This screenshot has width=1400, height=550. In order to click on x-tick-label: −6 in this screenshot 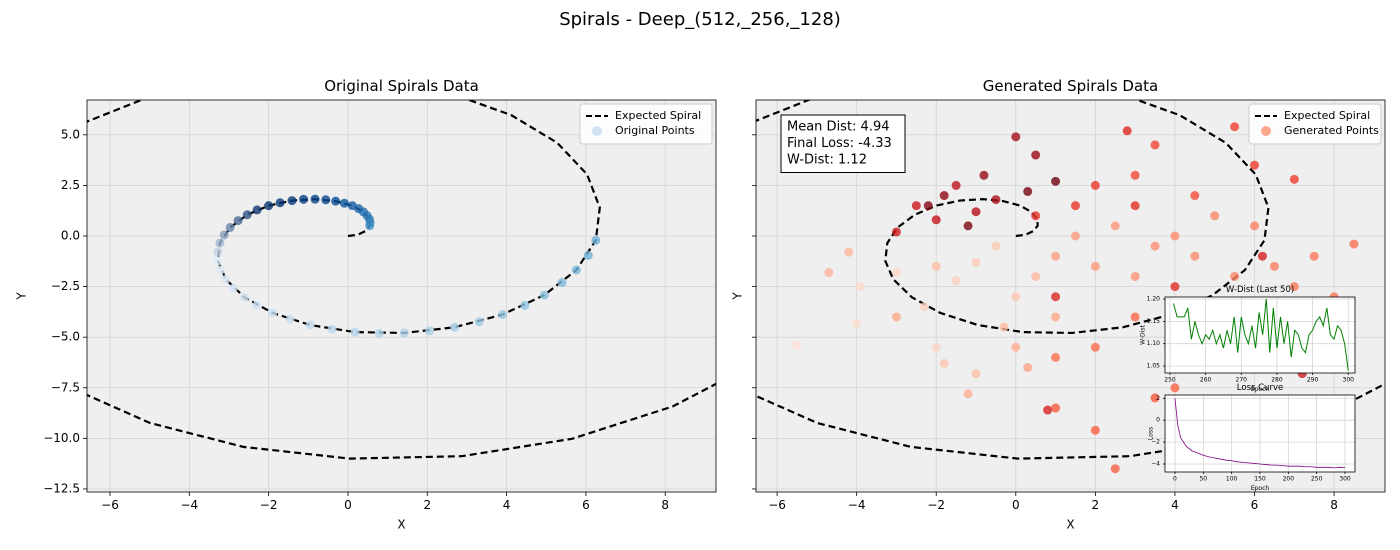, I will do `click(110, 505)`.